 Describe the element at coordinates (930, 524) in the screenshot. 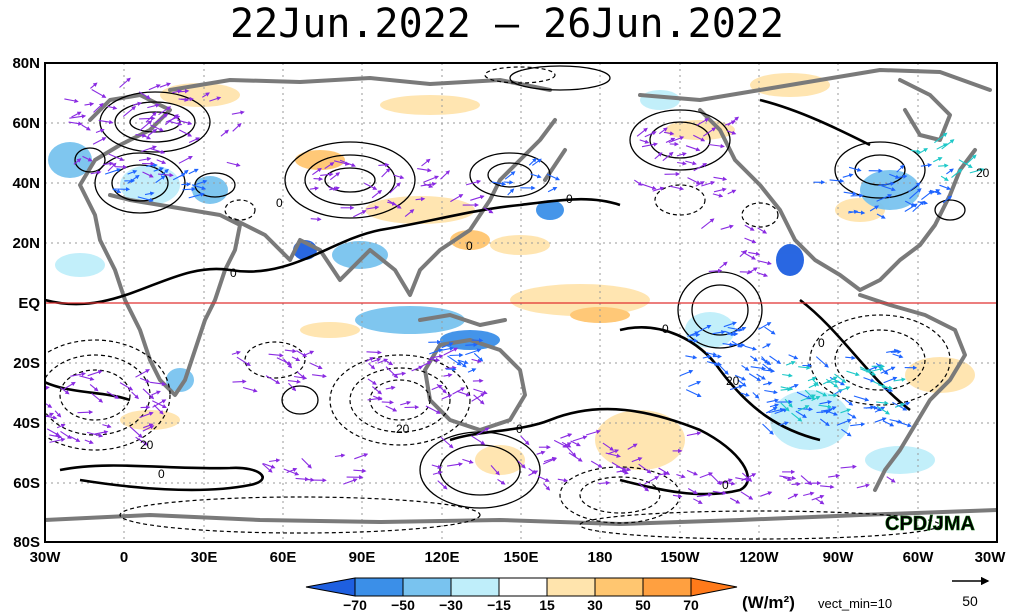

I see `credit-label: CPD/JMA` at that location.